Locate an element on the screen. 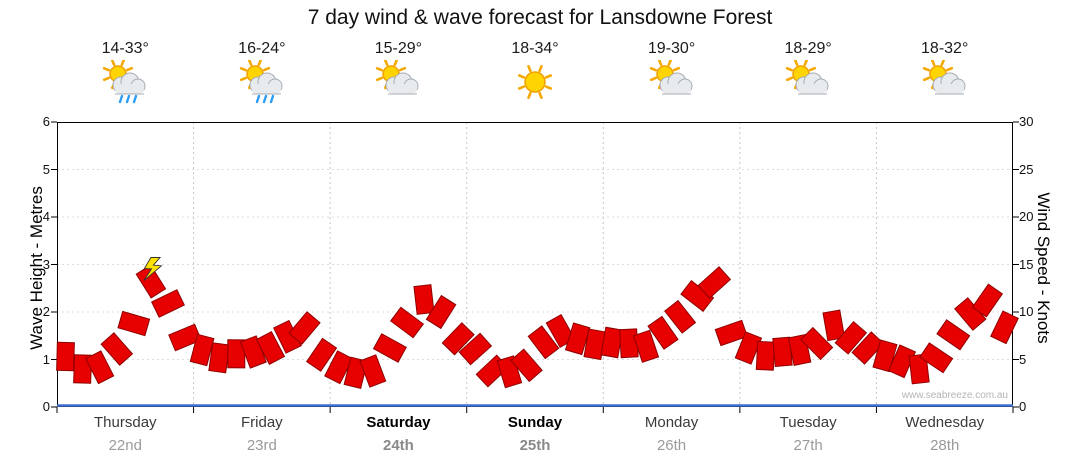 This screenshot has width=1080, height=475. day-label-friday: Friday 23rd is located at coordinates (262, 434).